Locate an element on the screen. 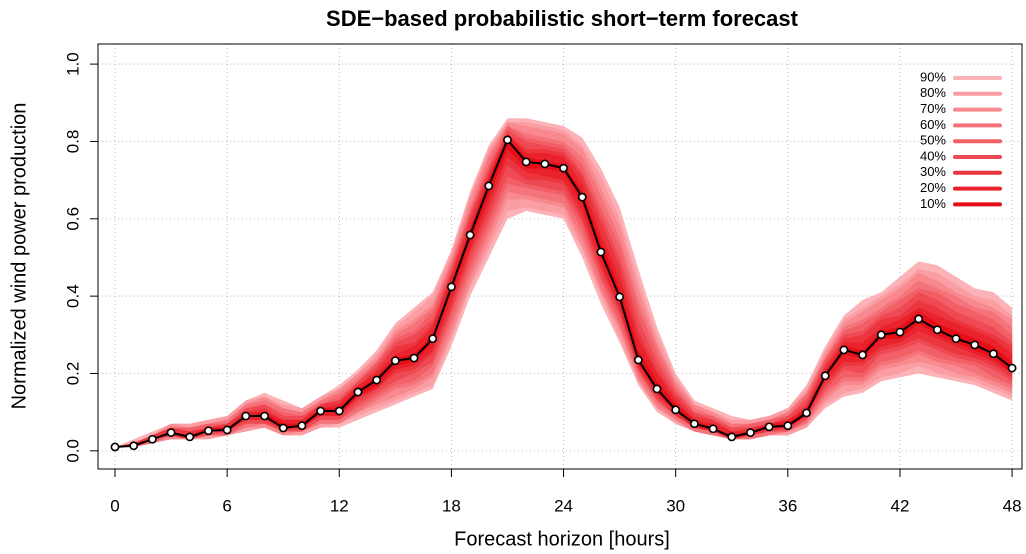  y-axis-label: Normalized wind power production is located at coordinates (19, 256).